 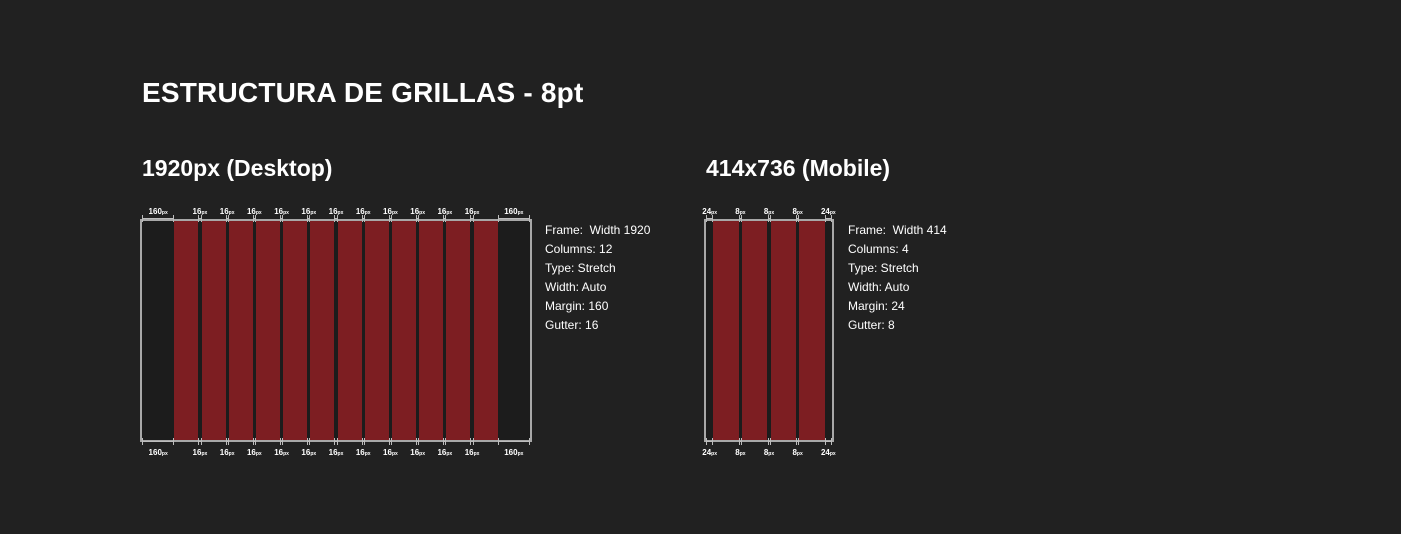 I want to click on spec-gutter: Gutter: 16, so click(x=572, y=325).